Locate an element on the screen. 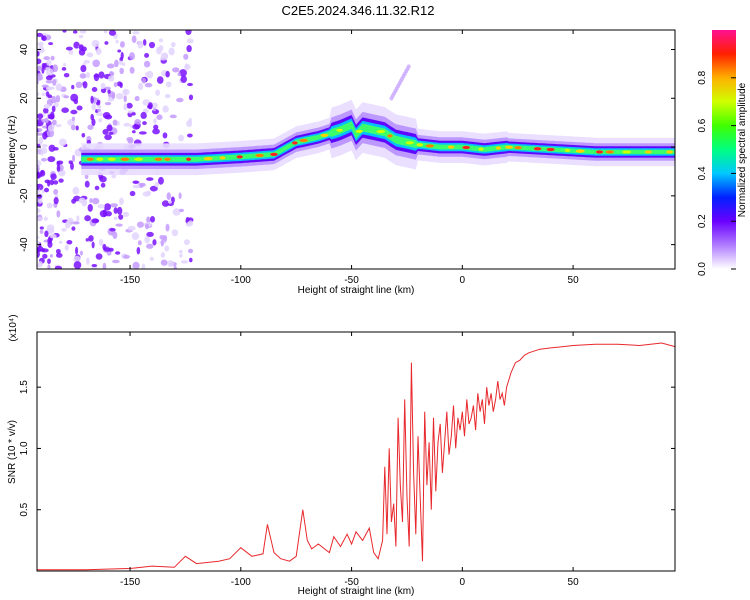  y-tick-label: 20 is located at coordinates (24, 98).